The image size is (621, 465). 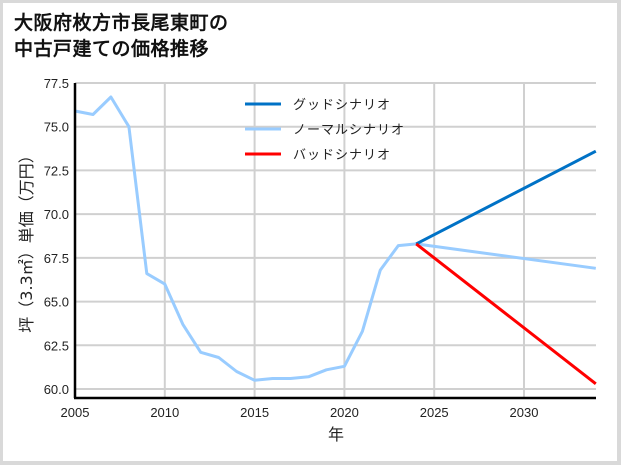 I want to click on legend-label-2: バッドシナリオ, so click(x=342, y=155).